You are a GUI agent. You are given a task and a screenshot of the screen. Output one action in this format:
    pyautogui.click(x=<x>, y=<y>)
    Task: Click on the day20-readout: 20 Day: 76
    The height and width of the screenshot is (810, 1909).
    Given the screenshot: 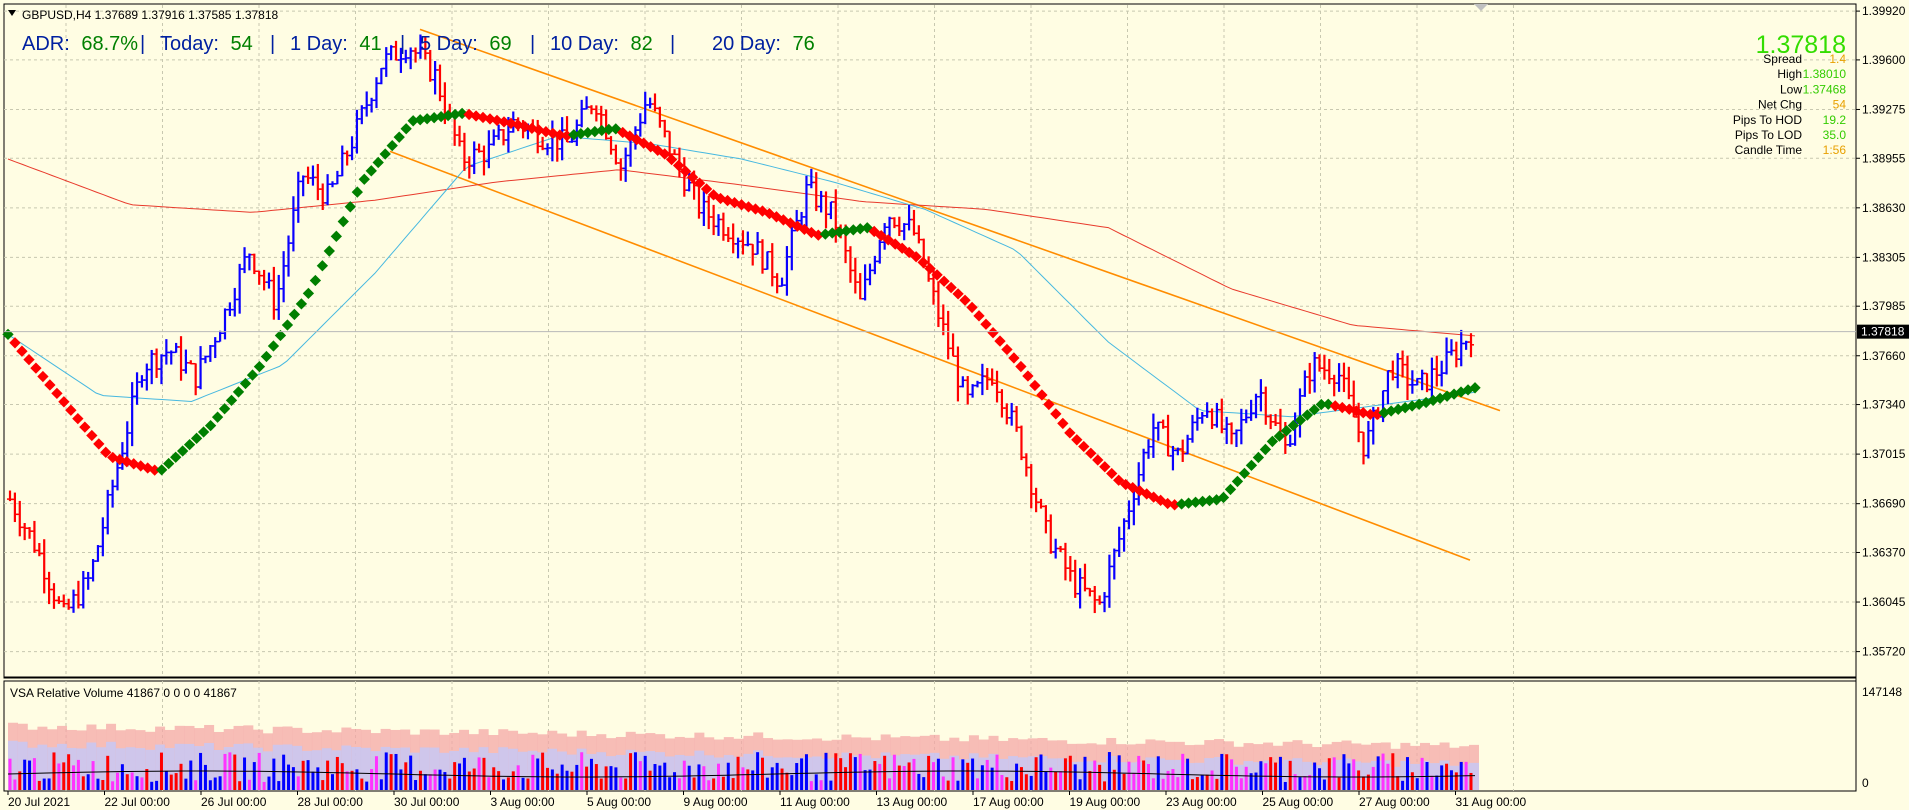 What is the action you would take?
    pyautogui.click(x=763, y=44)
    